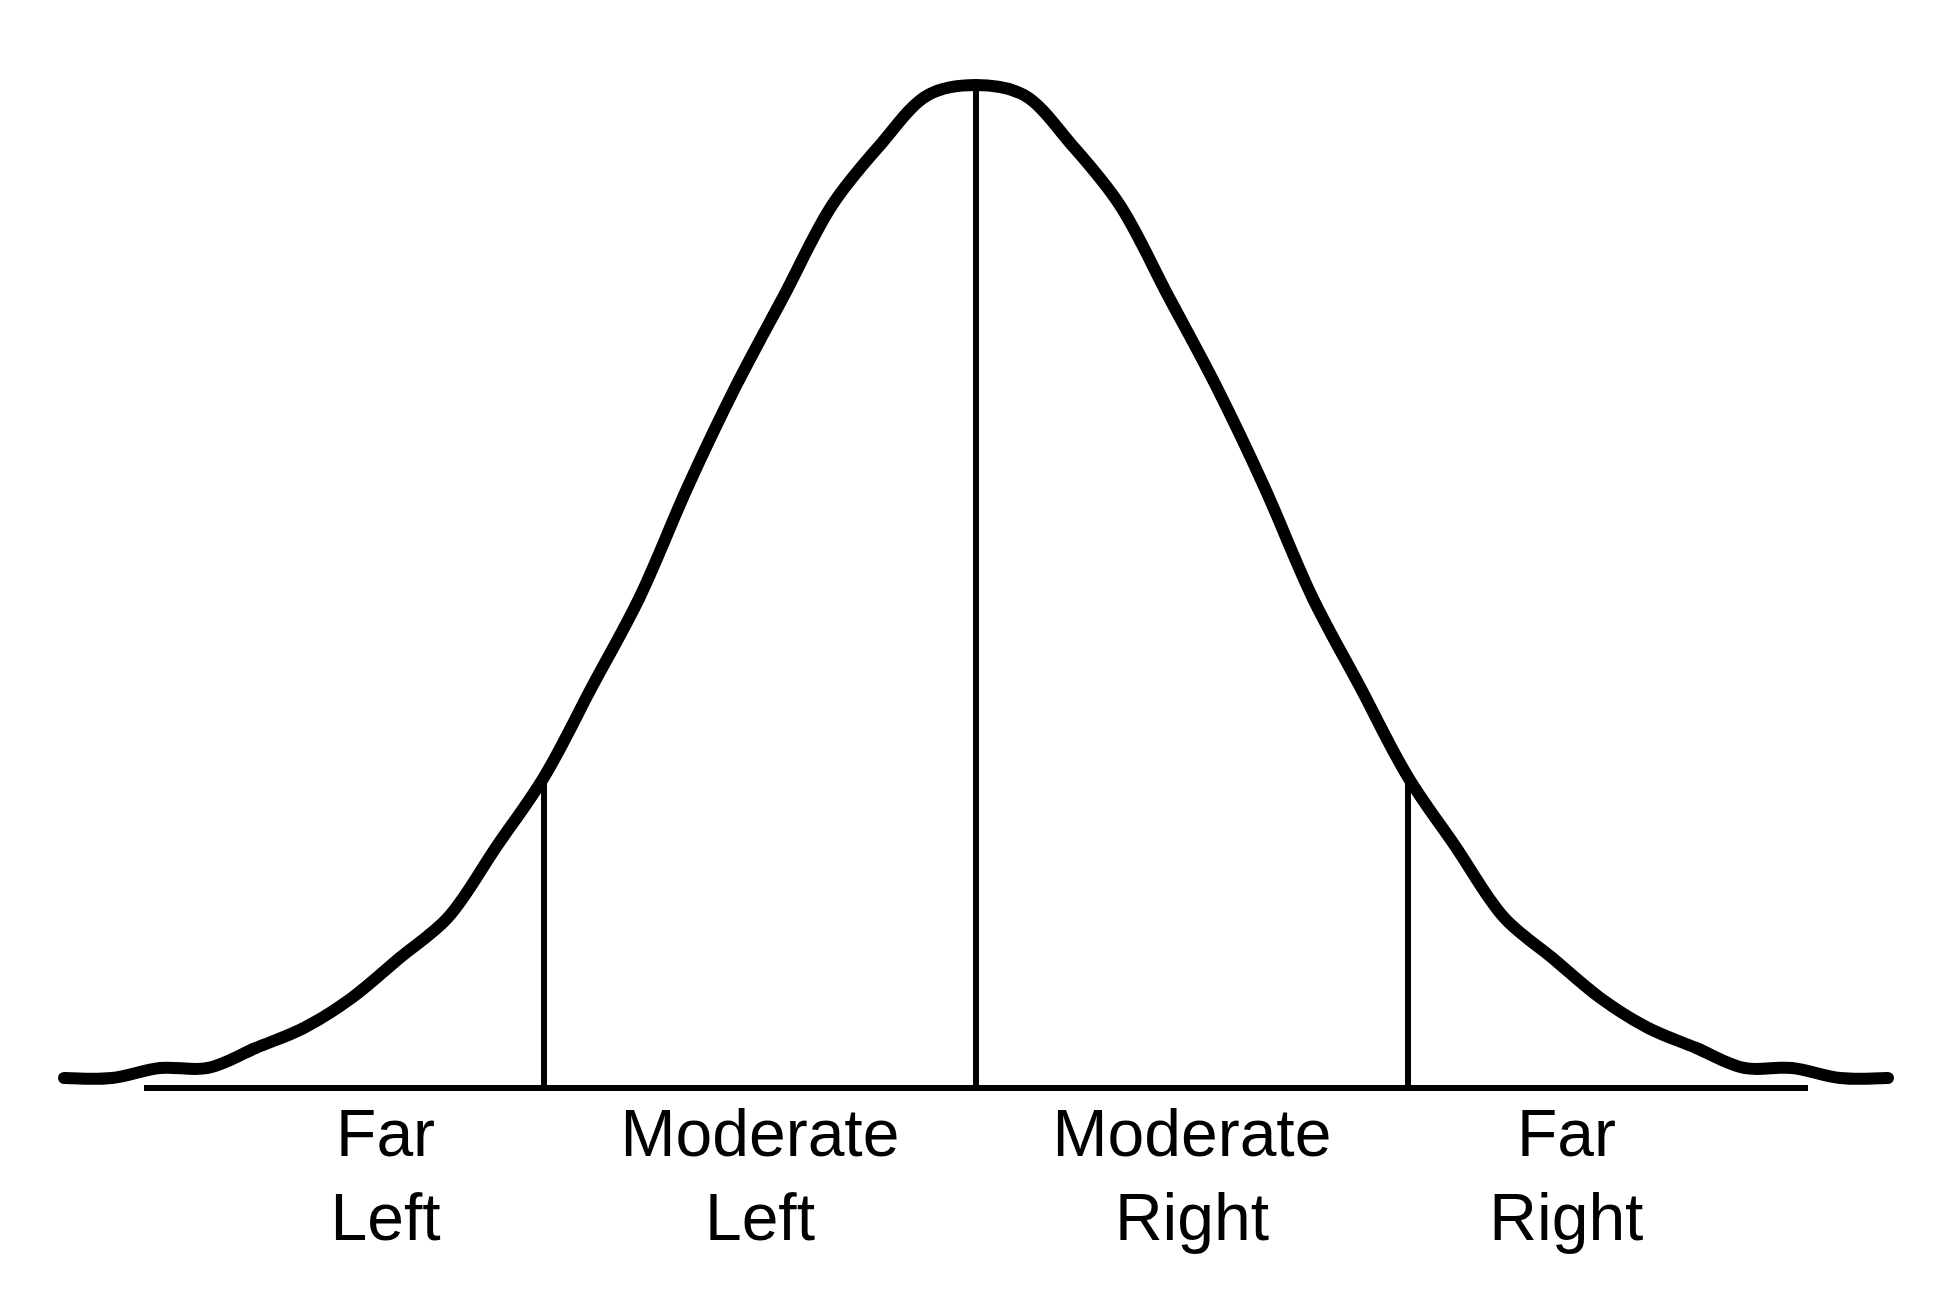 Image resolution: width=1935 pixels, height=1312 pixels. I want to click on text: Moderate Left, so click(760, 1175).